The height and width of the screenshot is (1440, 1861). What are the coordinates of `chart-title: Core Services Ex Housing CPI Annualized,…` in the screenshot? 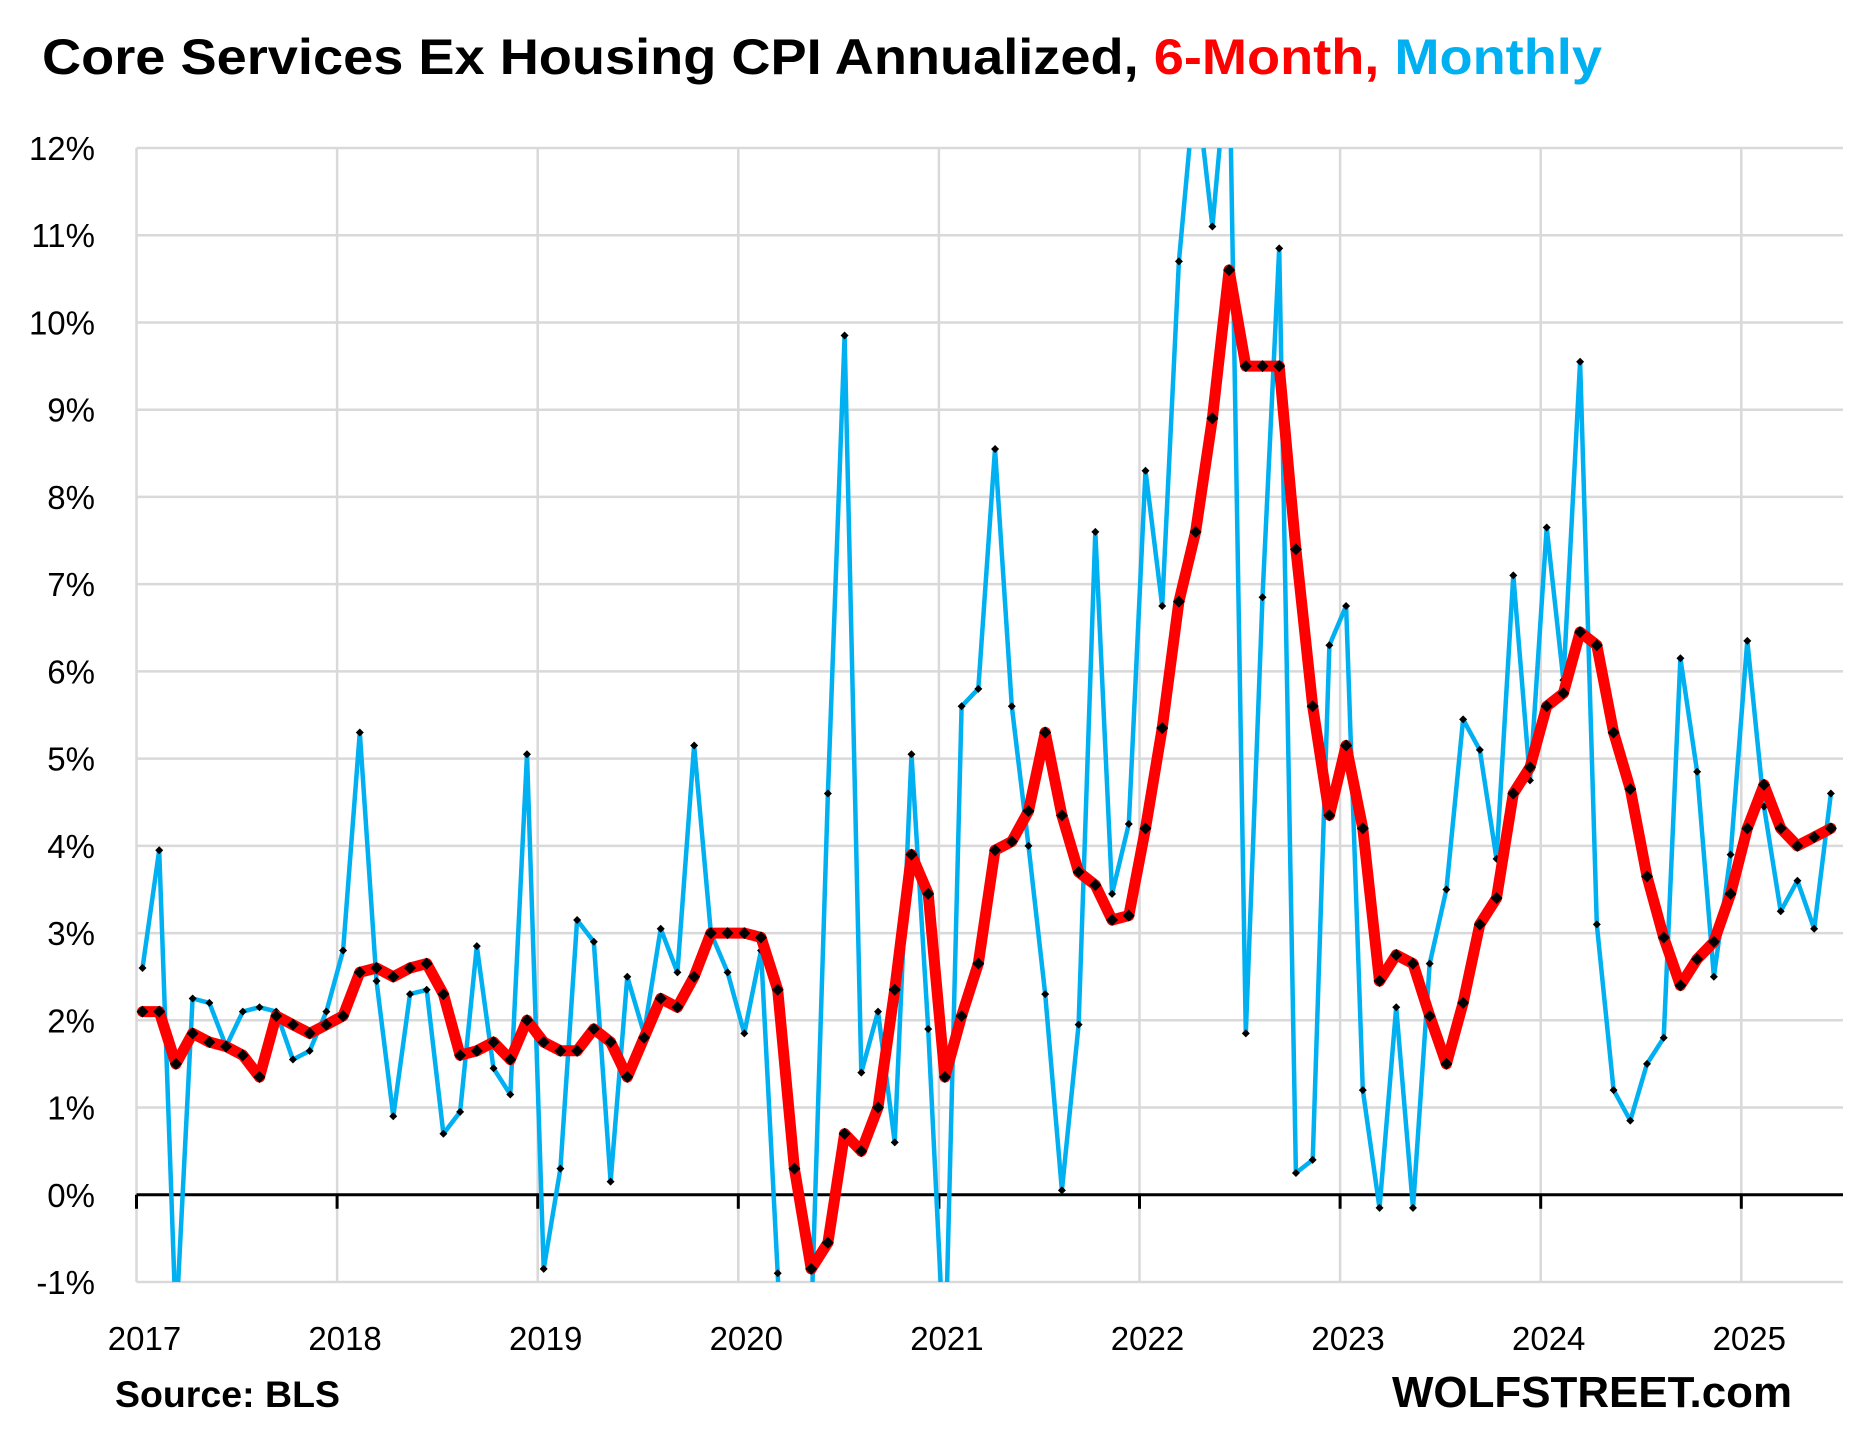 It's located at (822, 57).